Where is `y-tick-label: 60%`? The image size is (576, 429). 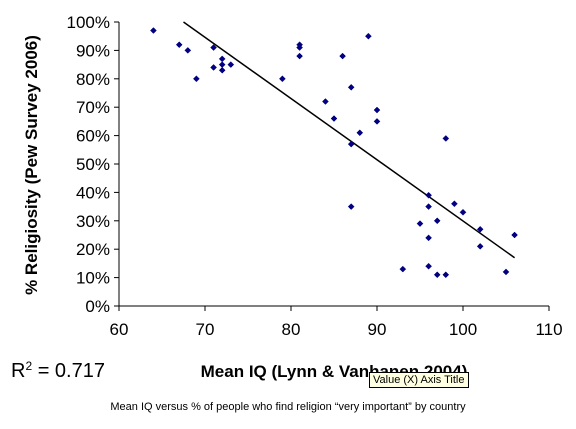 y-tick-label: 60% is located at coordinates (93, 136).